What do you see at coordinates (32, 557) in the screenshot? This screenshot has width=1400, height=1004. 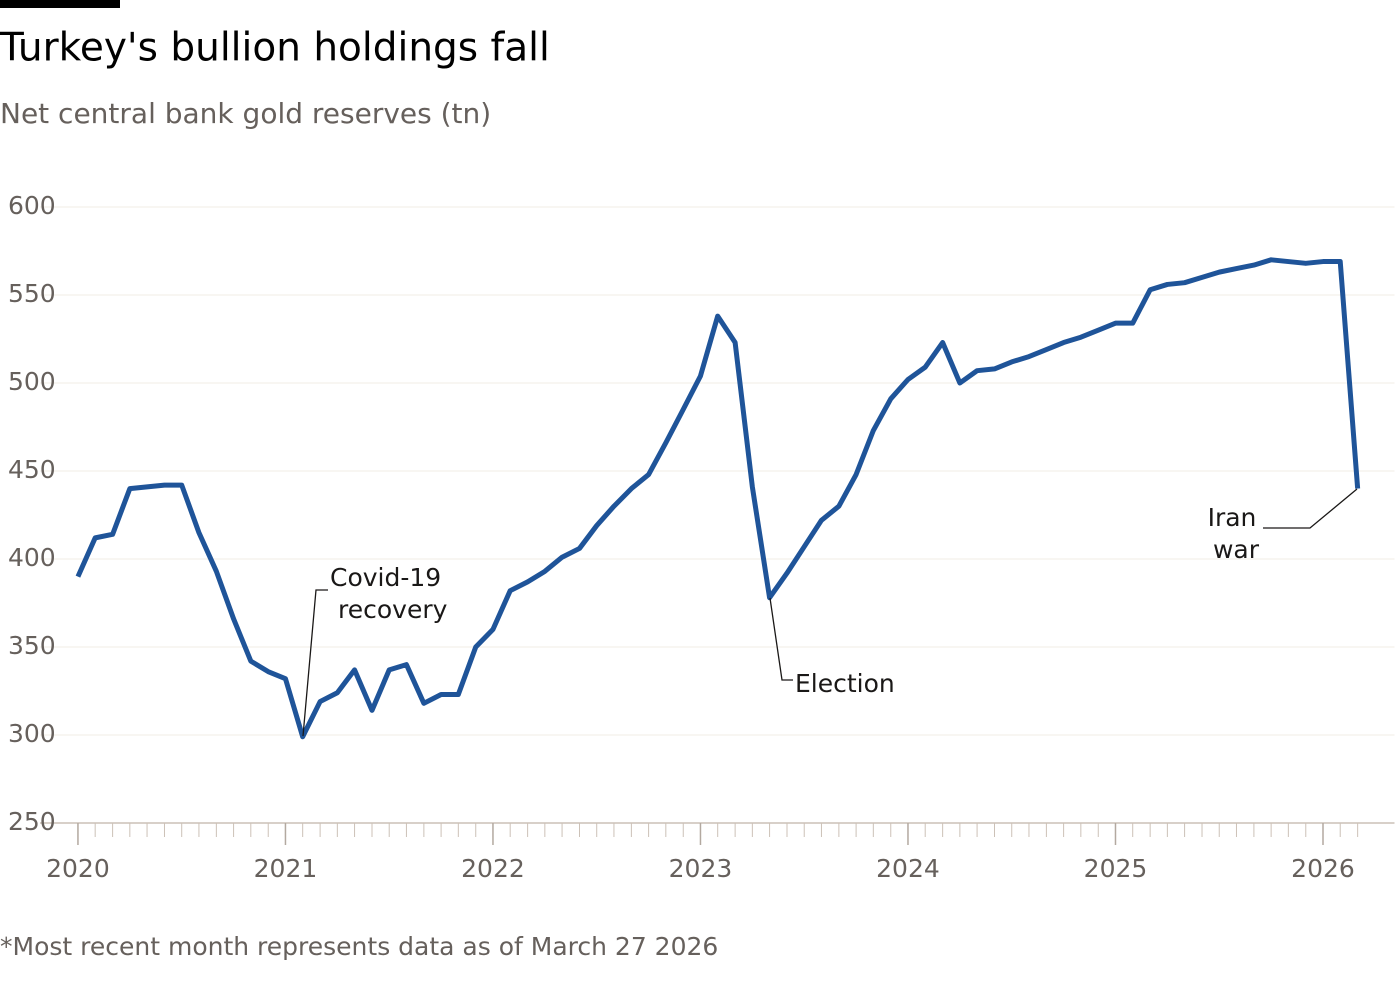 I see `y-tick-label: 400` at bounding box center [32, 557].